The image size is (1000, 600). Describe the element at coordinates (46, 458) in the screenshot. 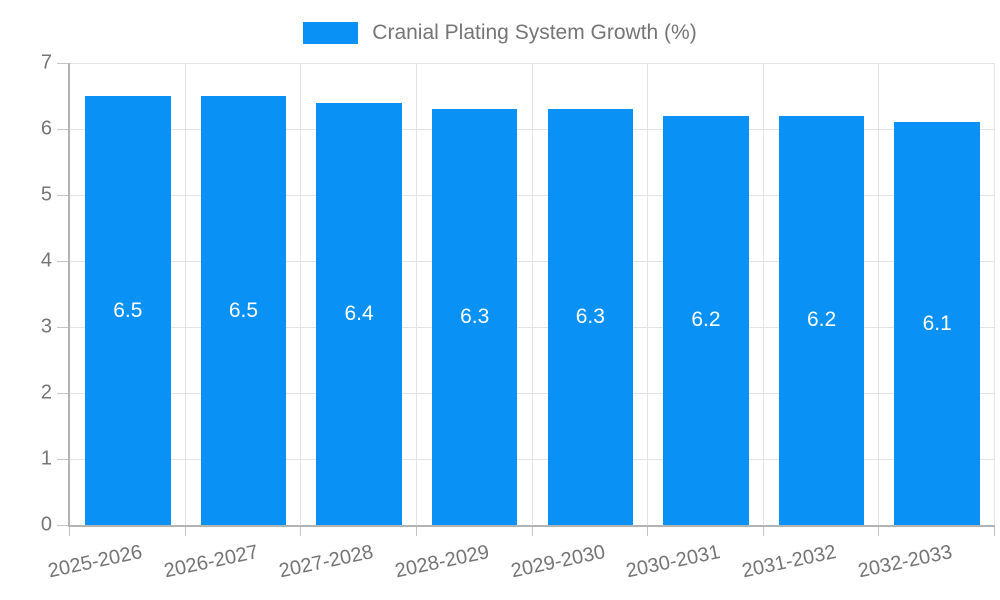

I see `y-axis-tick-label: 1` at that location.